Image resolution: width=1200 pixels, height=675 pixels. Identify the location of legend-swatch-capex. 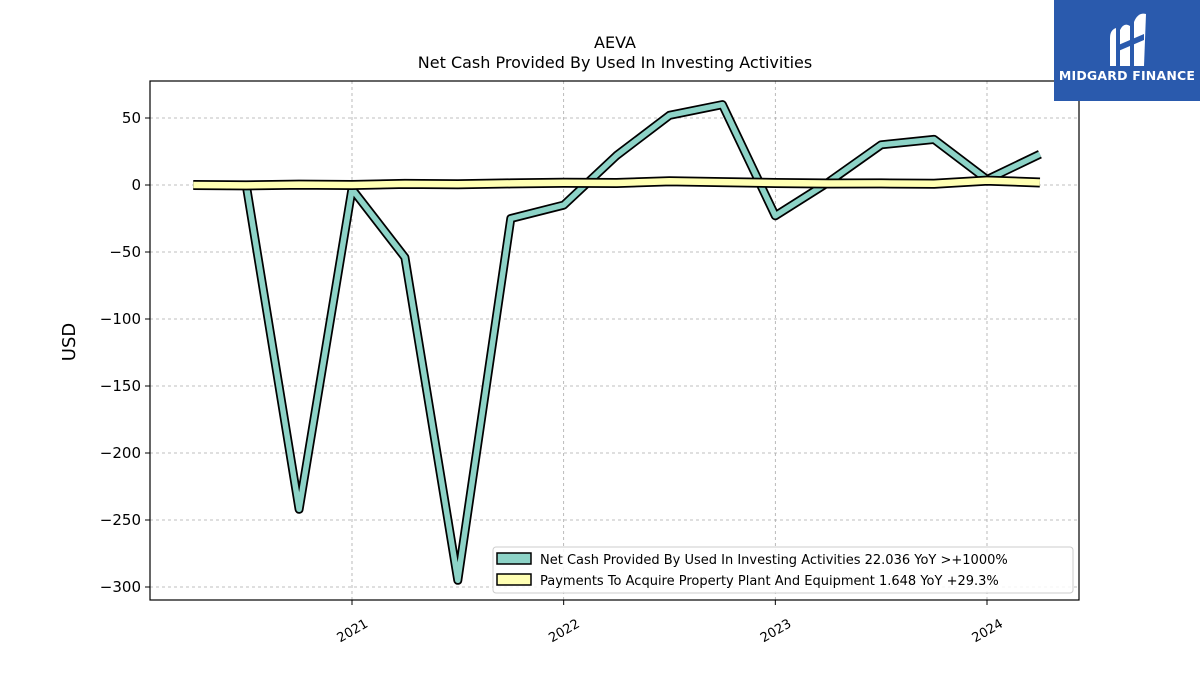
(514, 579).